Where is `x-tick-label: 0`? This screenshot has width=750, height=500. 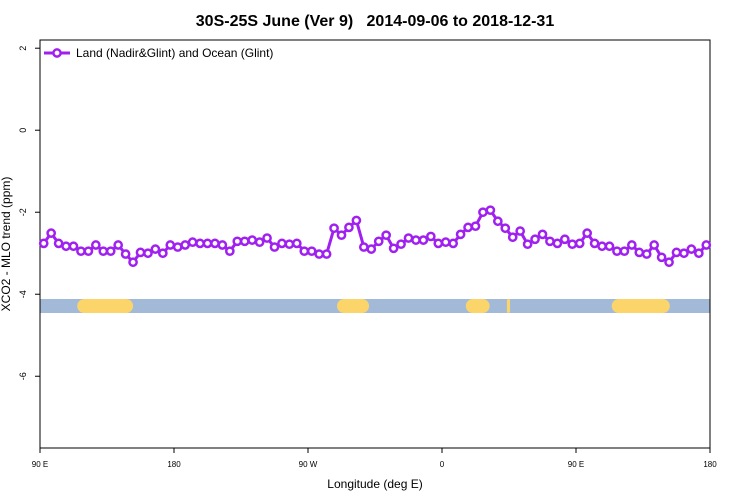
x-tick-label: 0 is located at coordinates (442, 464).